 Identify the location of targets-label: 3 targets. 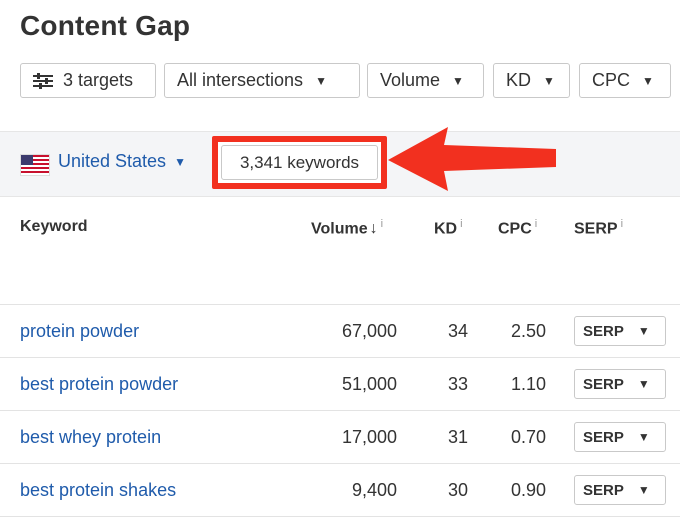
(98, 80).